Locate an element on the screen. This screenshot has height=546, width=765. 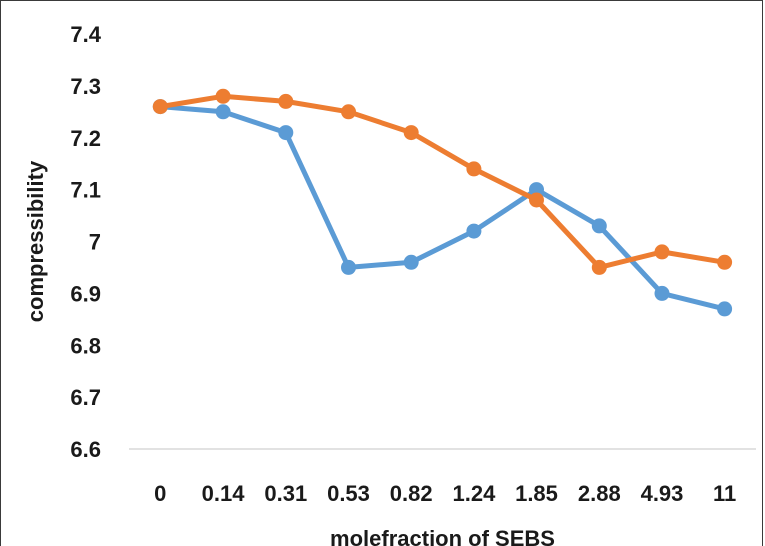
x-axis-title: molefraction of SEBS is located at coordinates (442, 536).